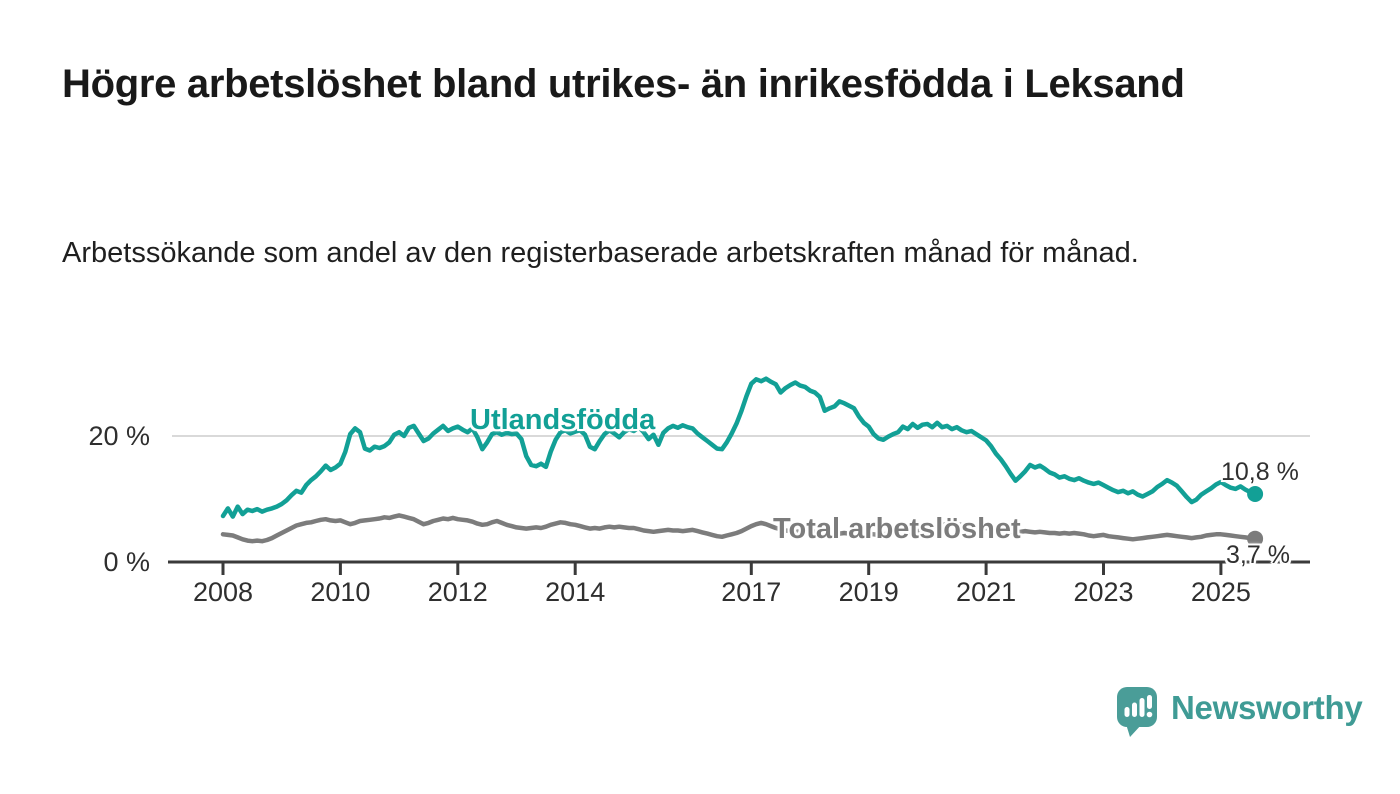 The height and width of the screenshot is (794, 1400). What do you see at coordinates (1258, 555) in the screenshot?
I see `end-value-label-total: 3,7 %` at bounding box center [1258, 555].